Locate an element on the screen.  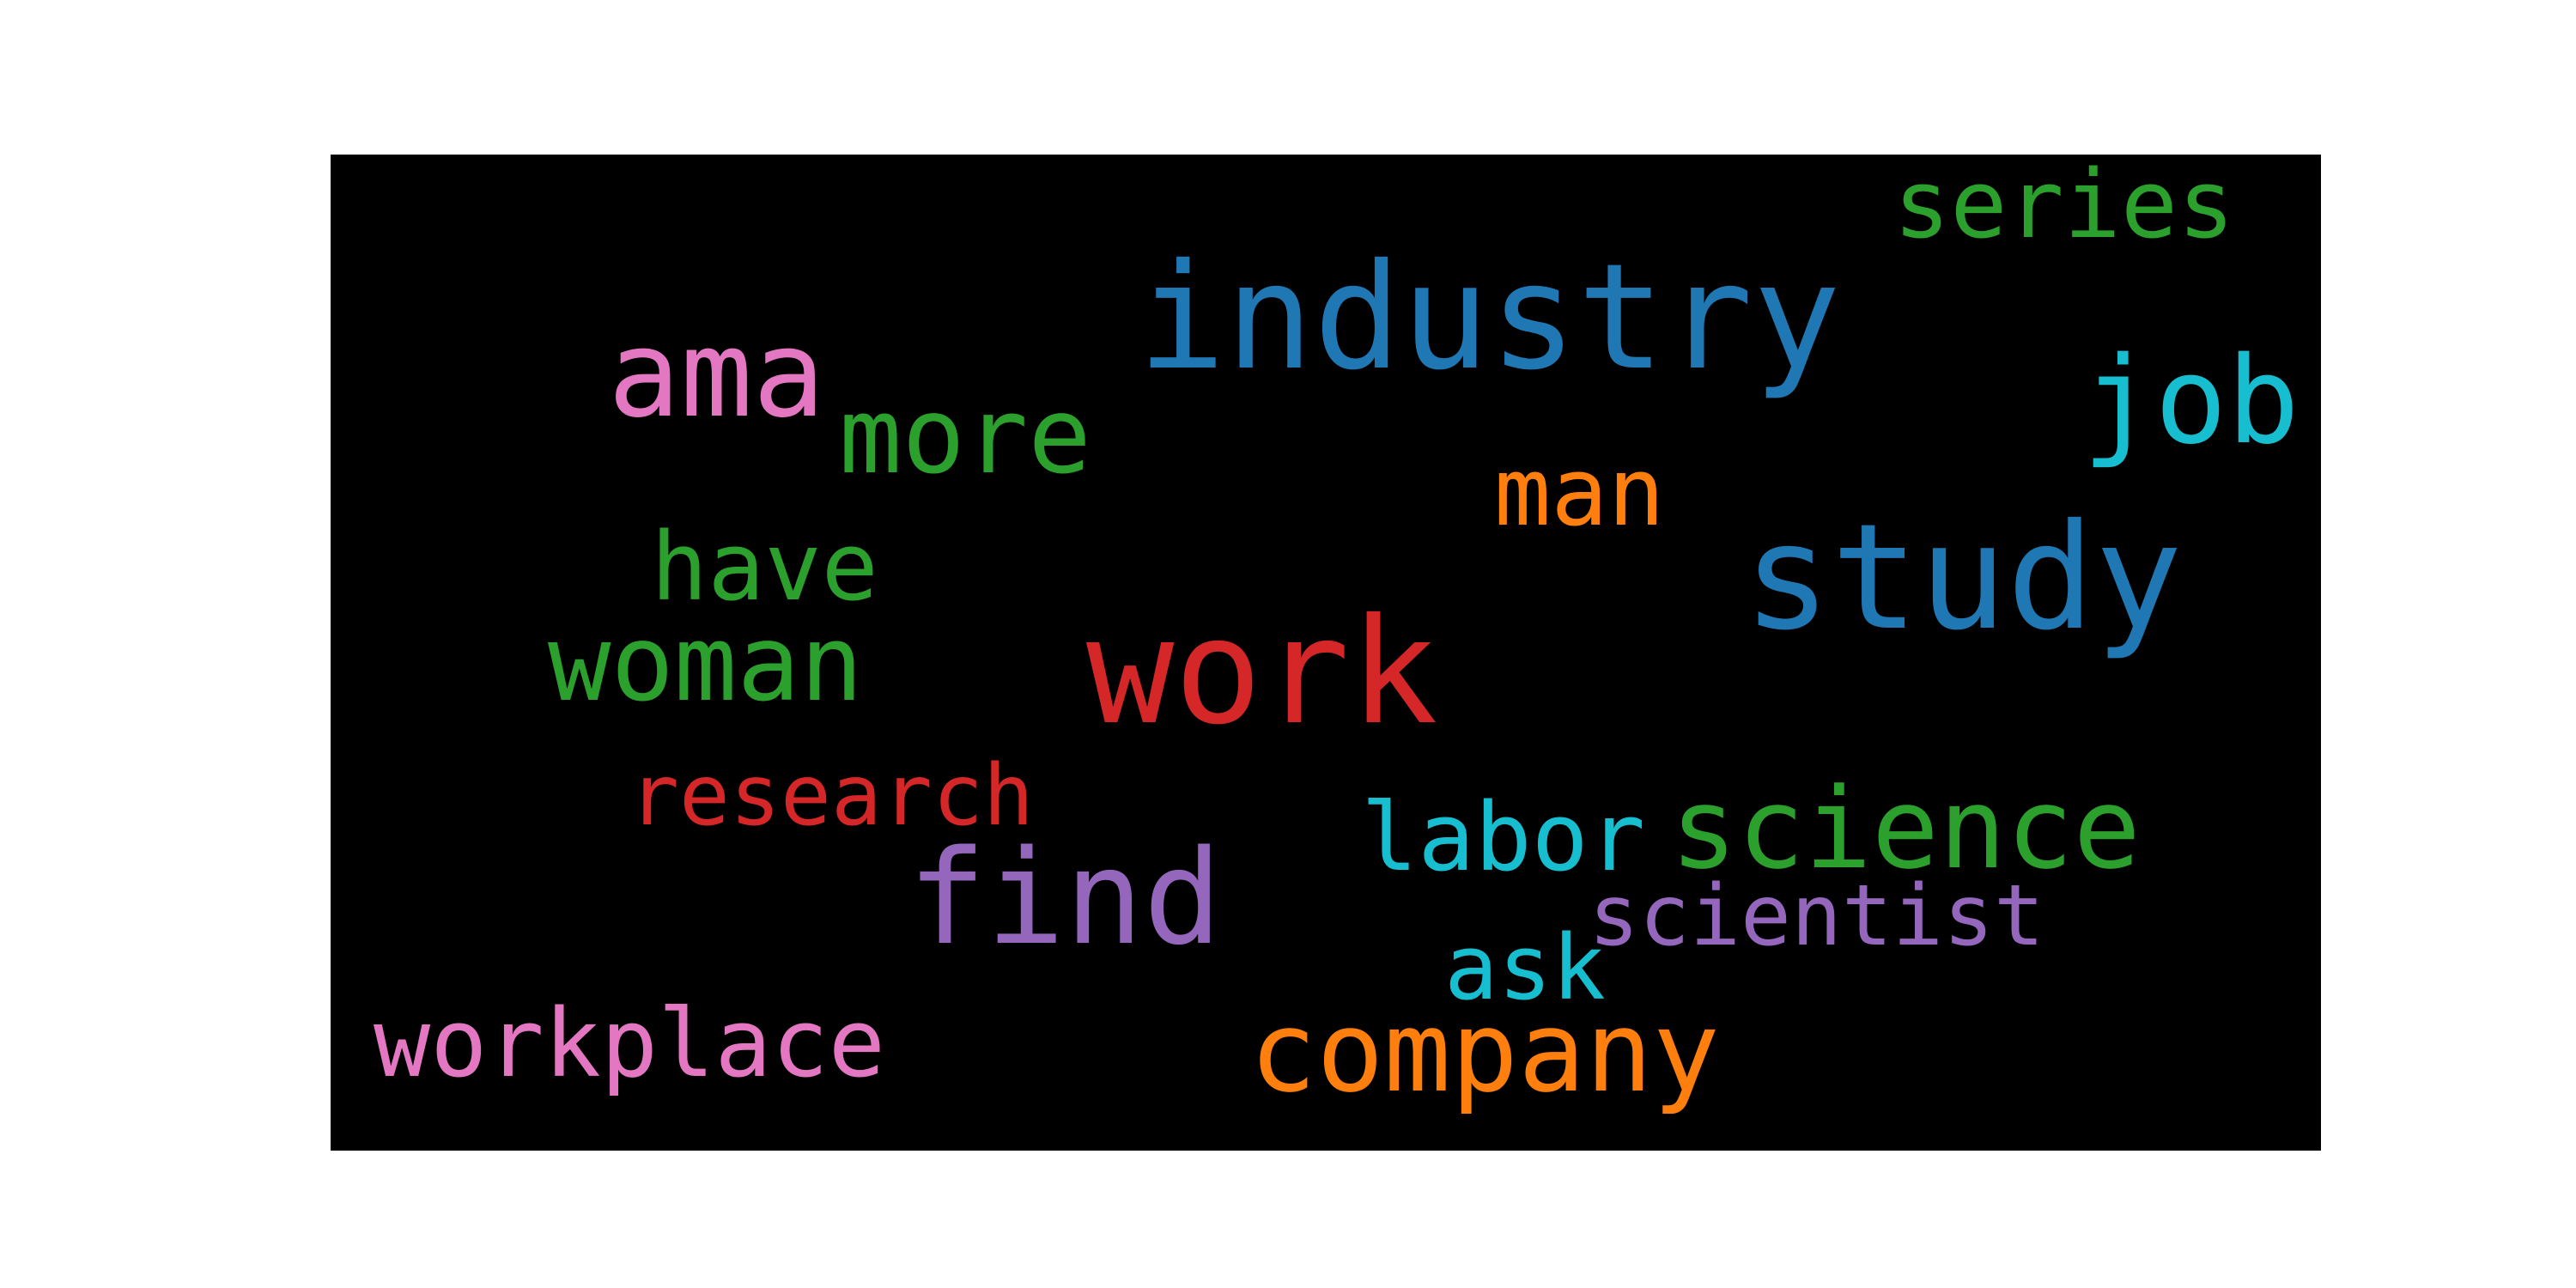
word-find: find is located at coordinates (1065, 898).